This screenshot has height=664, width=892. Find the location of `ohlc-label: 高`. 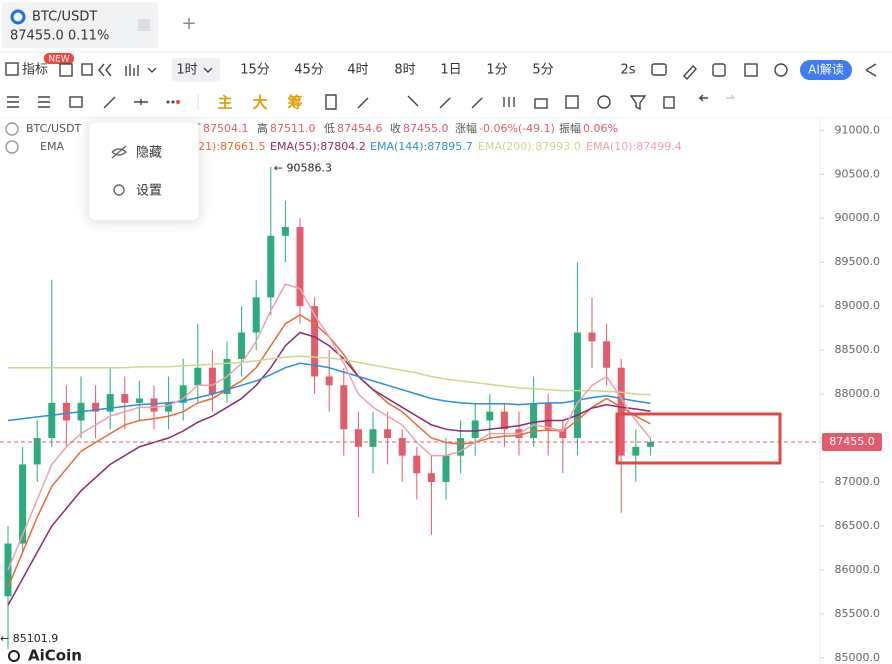

ohlc-label: 高 is located at coordinates (262, 128).